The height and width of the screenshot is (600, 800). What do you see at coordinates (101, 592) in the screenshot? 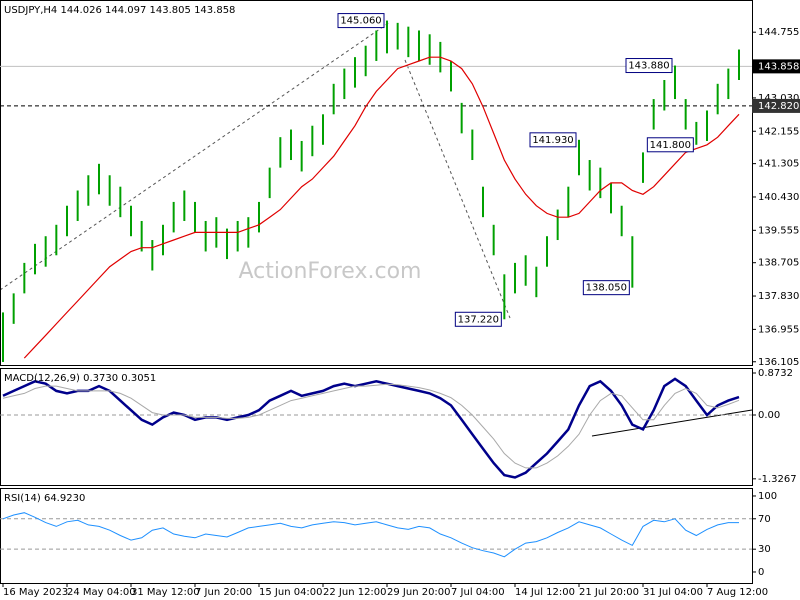
I see `x-tick-label: 24 May 04:00` at bounding box center [101, 592].